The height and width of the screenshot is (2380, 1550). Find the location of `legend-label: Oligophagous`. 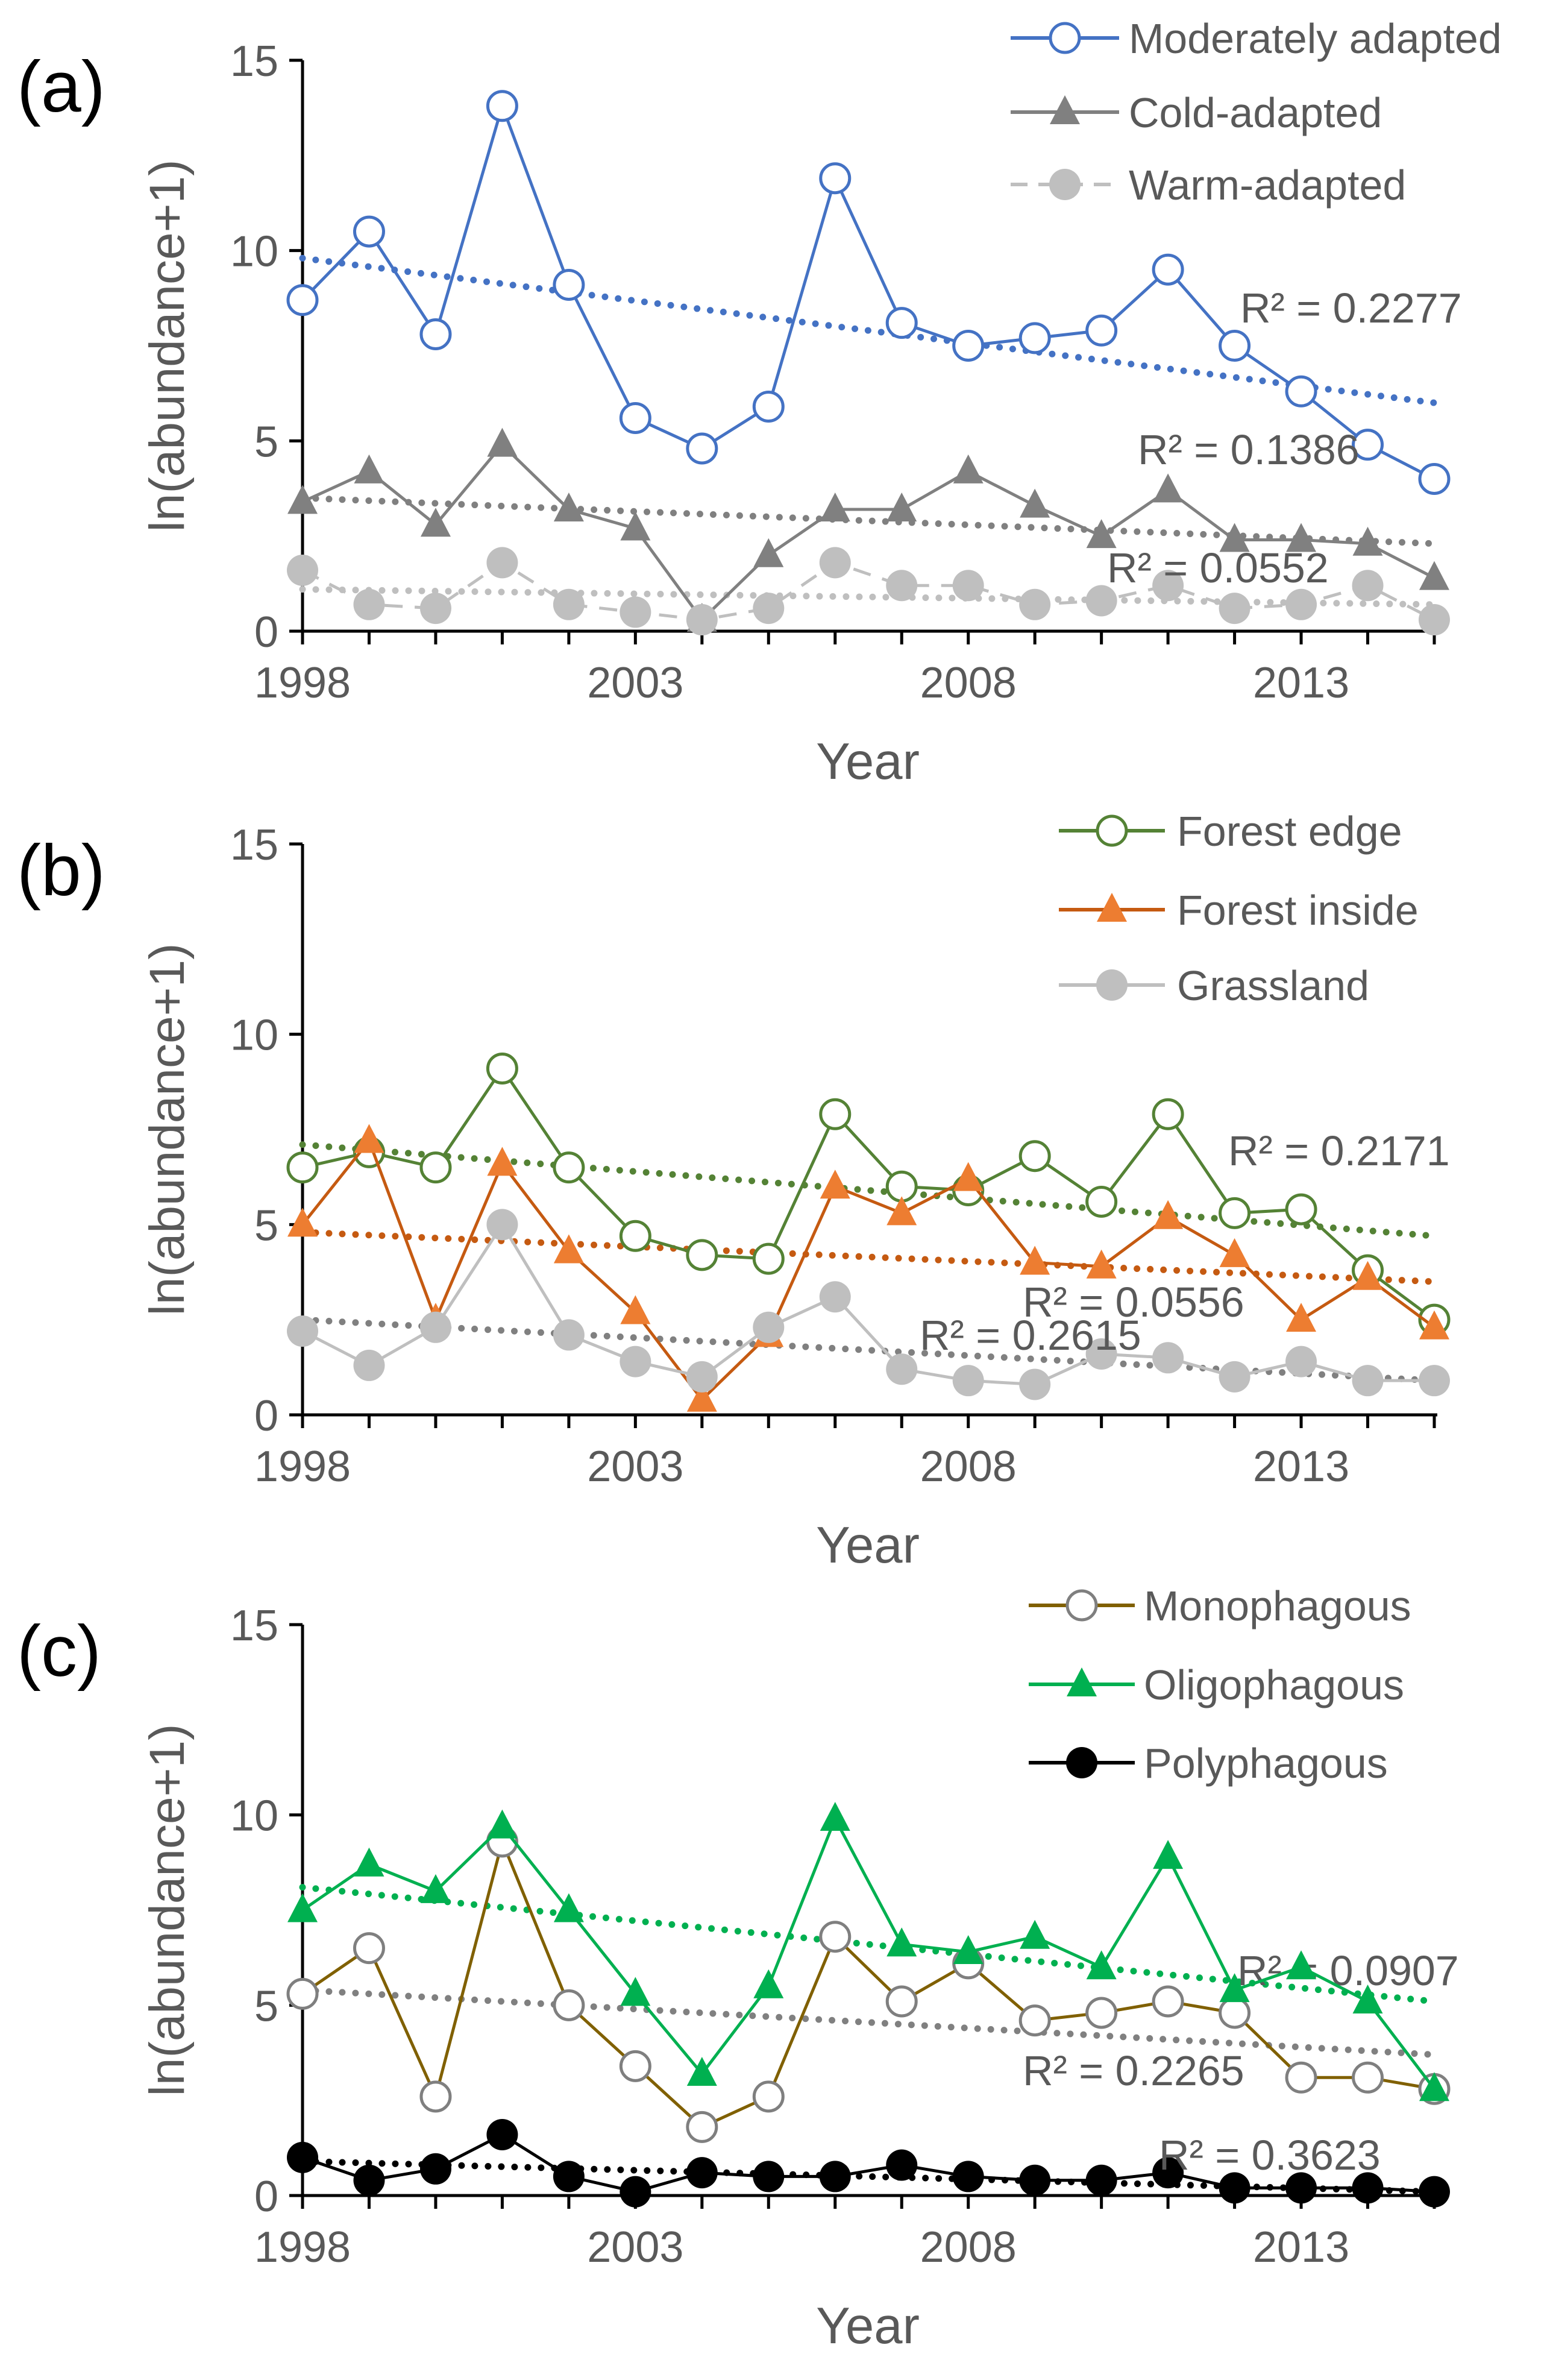

legend-label: Oligophagous is located at coordinates (1274, 1684).